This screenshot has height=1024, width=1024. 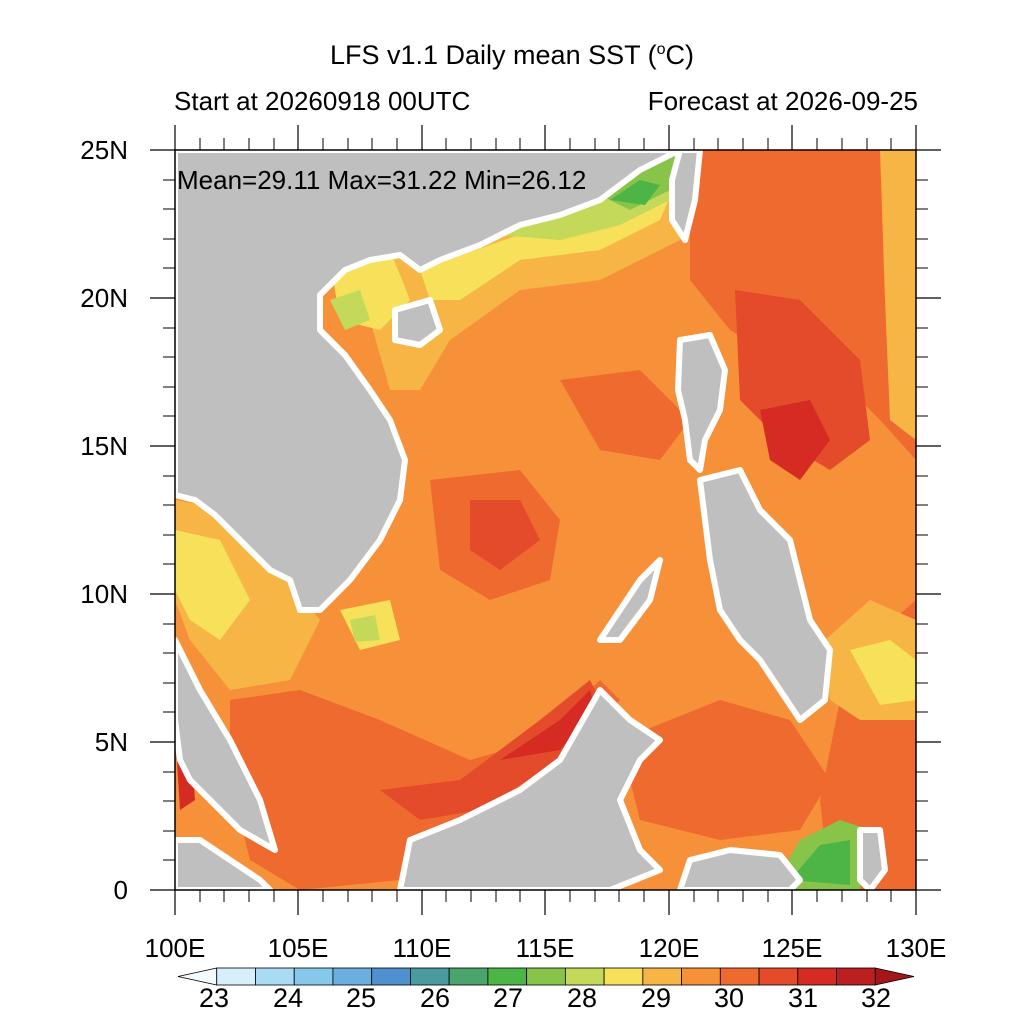 I want to click on title-degree: o, so click(x=661, y=49).